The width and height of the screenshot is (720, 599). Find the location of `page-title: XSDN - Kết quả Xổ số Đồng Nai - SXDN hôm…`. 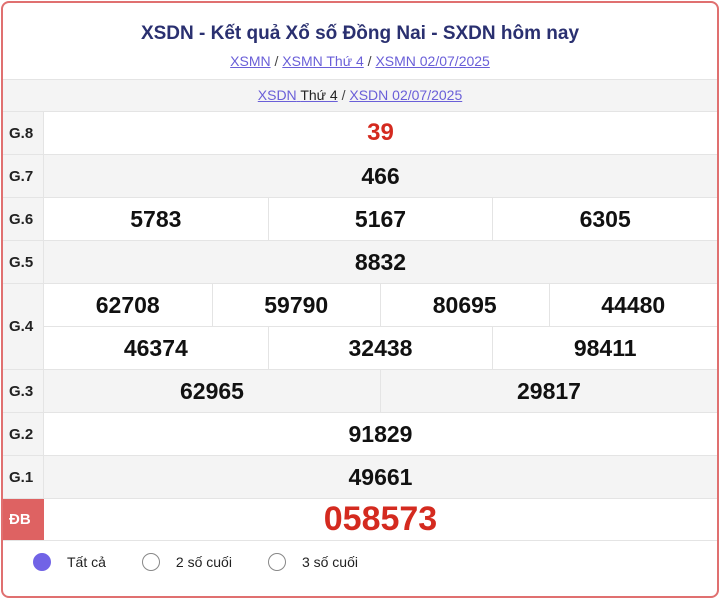

page-title: XSDN - Kết quả Xổ số Đồng Nai - SXDN hôm… is located at coordinates (360, 33).